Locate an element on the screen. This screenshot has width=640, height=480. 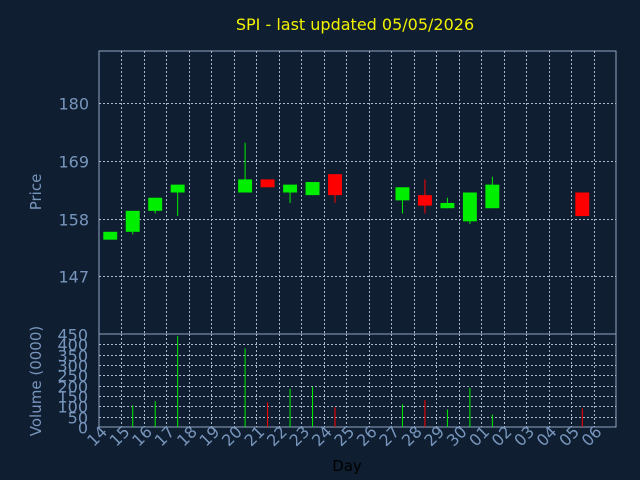
volume-y-tick-label: 400 is located at coordinates (72, 345).